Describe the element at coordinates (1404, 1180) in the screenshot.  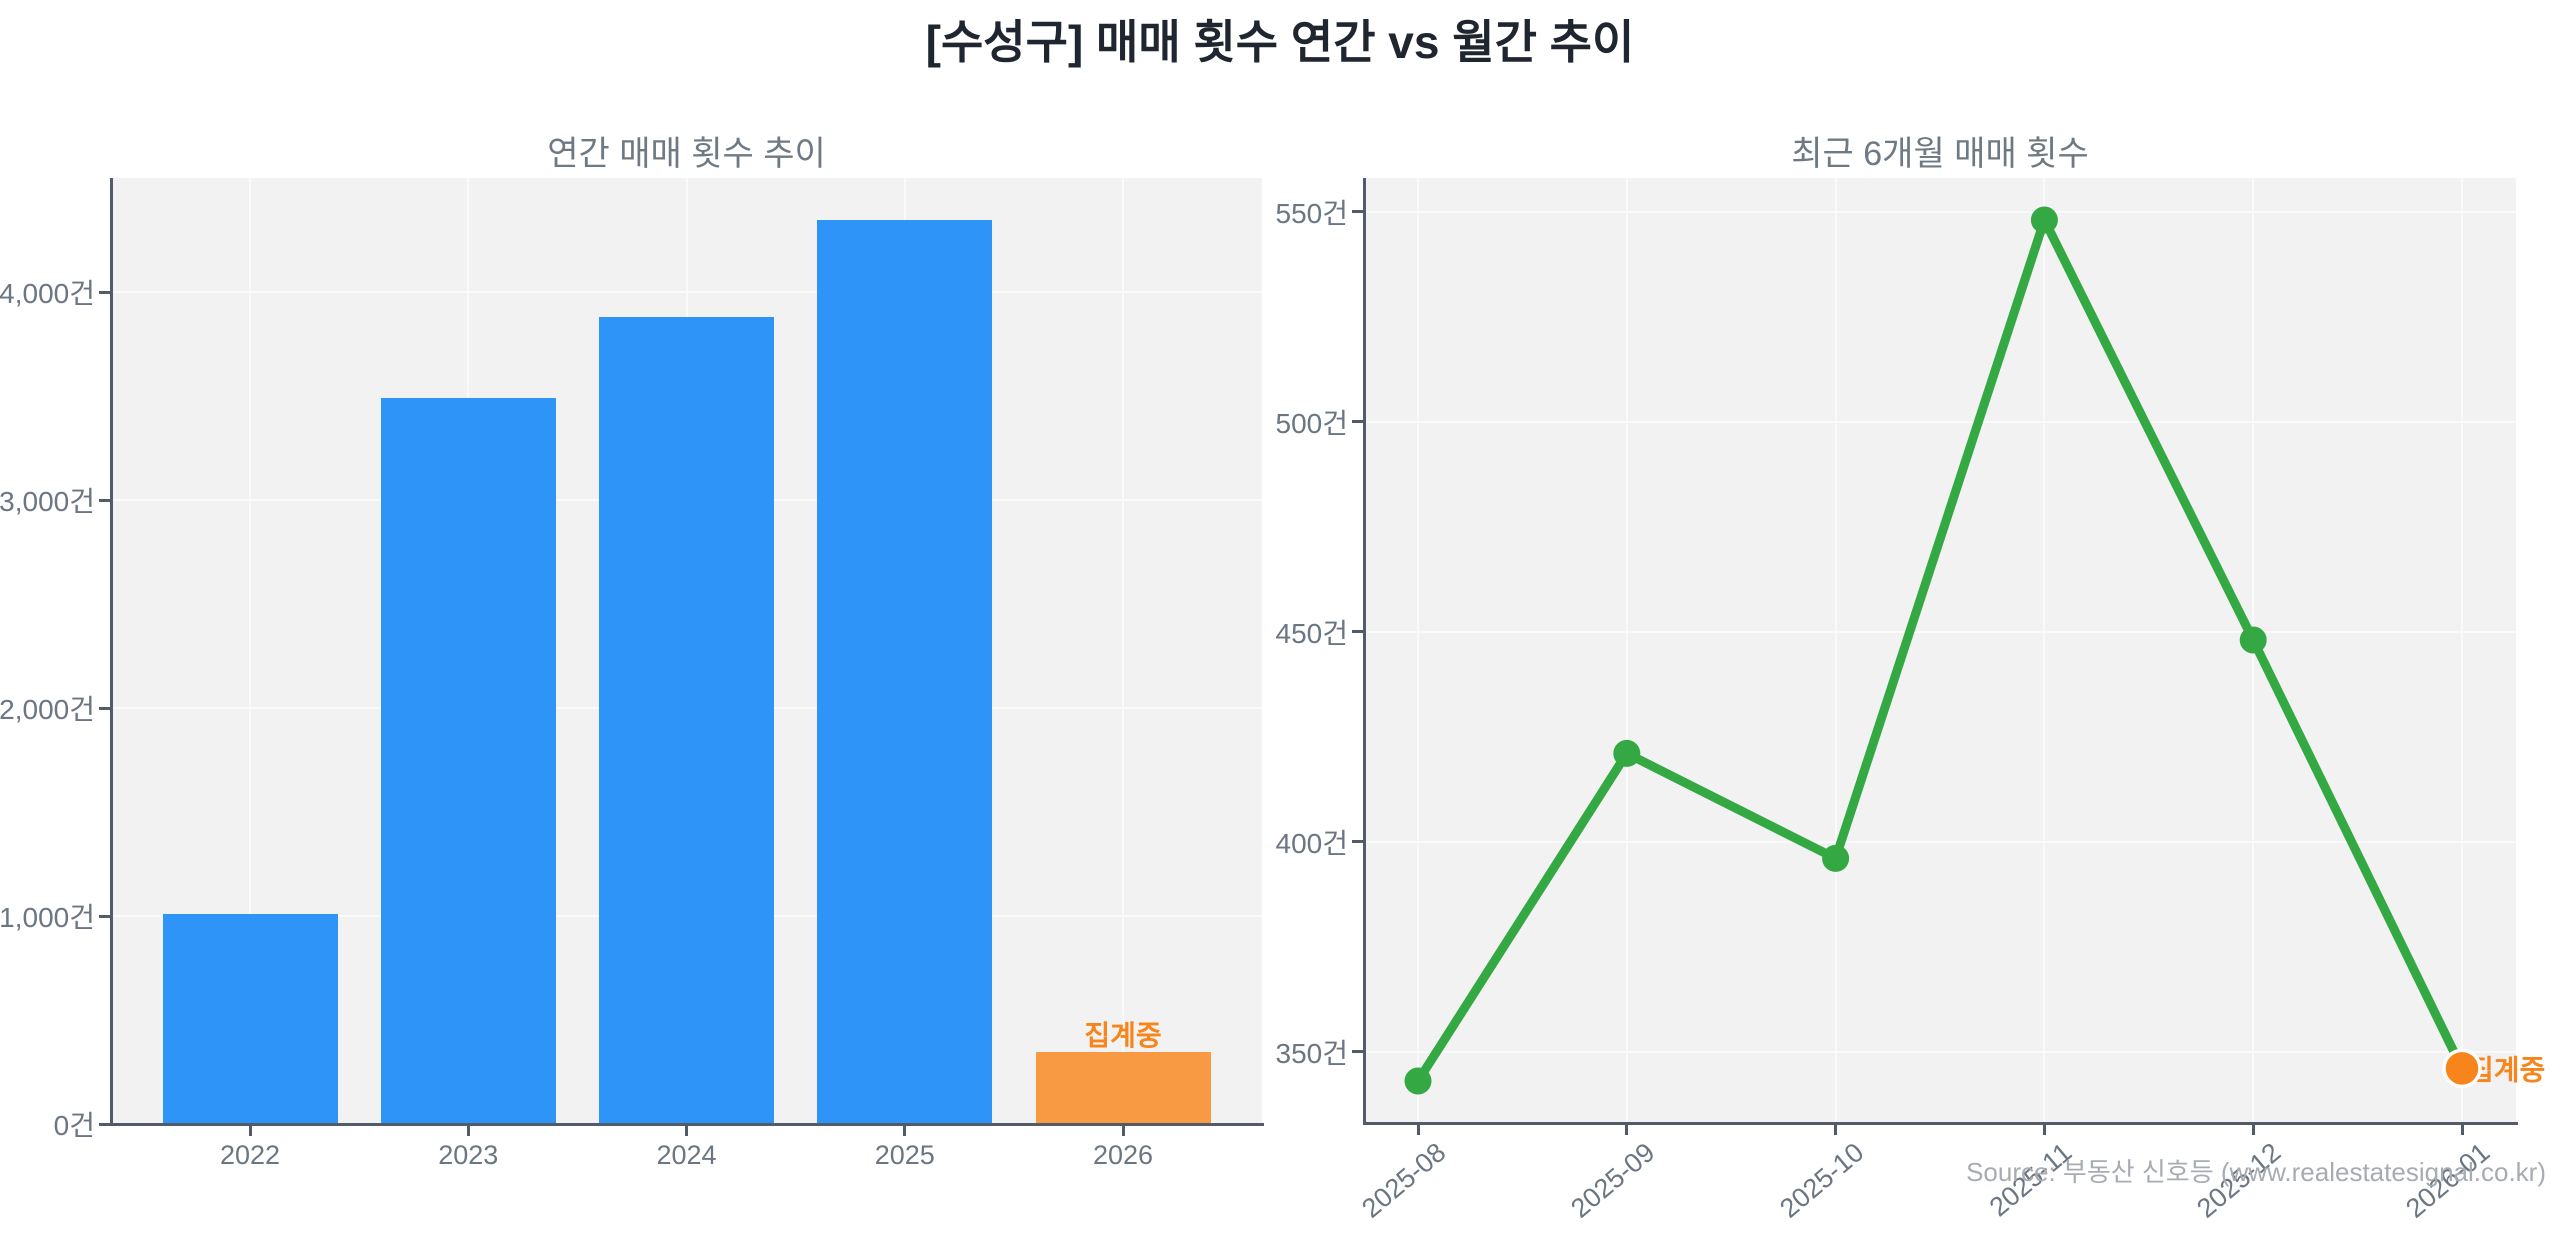
I see `x-tick-label-2025-08: 2025-08` at that location.